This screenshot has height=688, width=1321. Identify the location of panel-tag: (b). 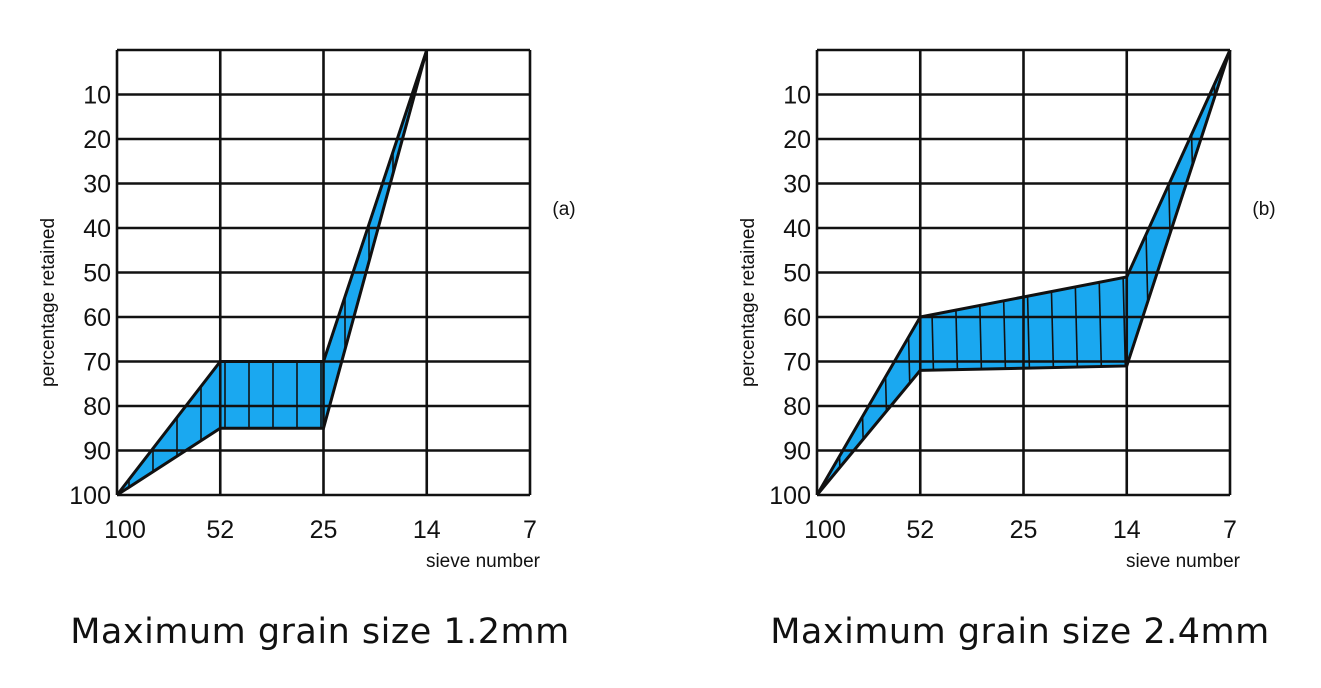
(1263, 209).